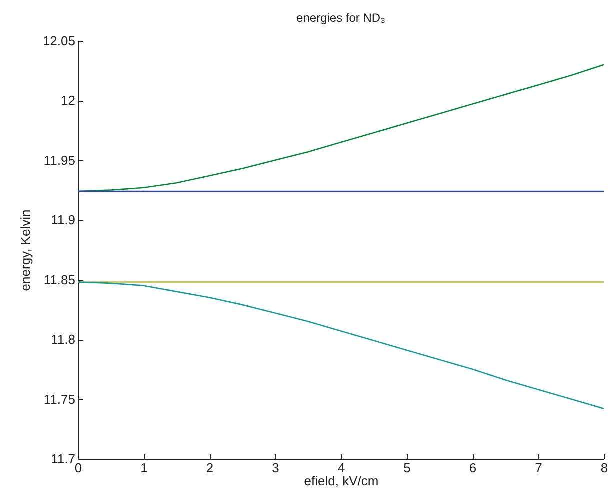  I want to click on y-tick-label: 11.95, so click(60, 160).